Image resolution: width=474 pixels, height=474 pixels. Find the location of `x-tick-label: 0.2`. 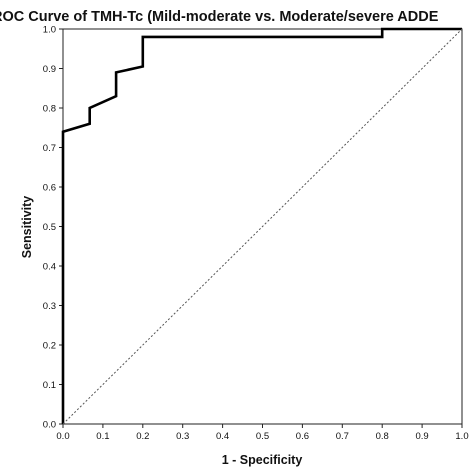

x-tick-label: 0.2 is located at coordinates (142, 436).